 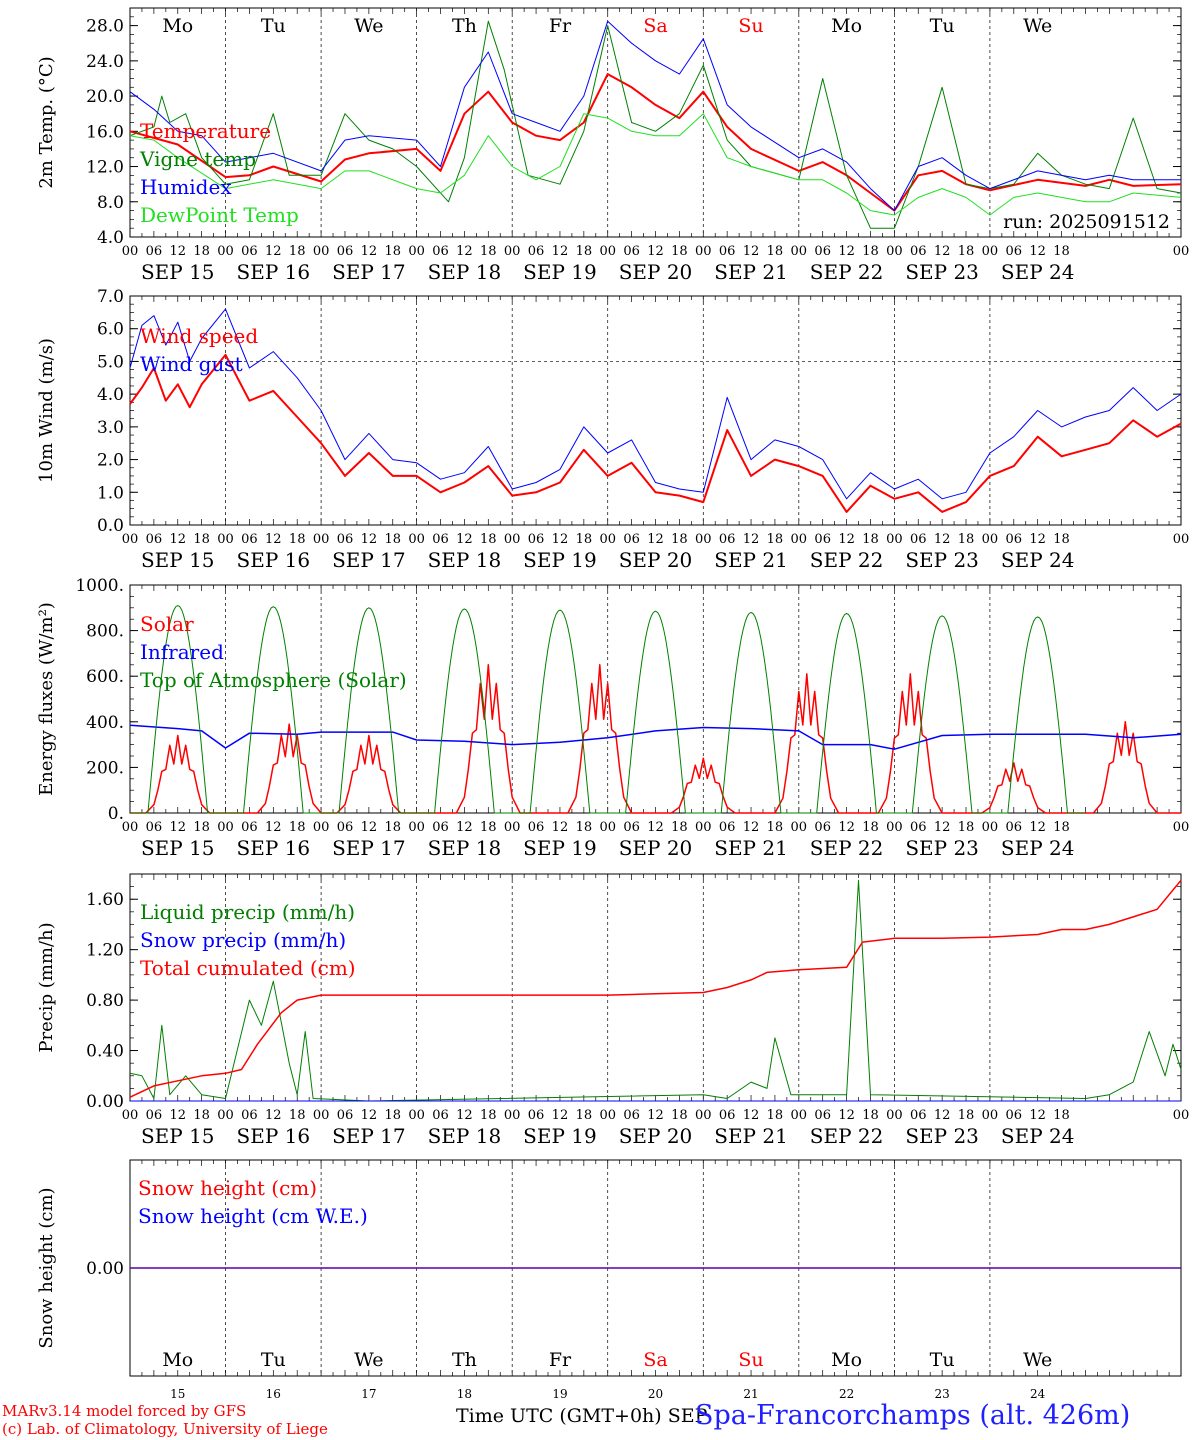 What do you see at coordinates (105, 62) in the screenshot?
I see `y-tick-label: 24.0` at bounding box center [105, 62].